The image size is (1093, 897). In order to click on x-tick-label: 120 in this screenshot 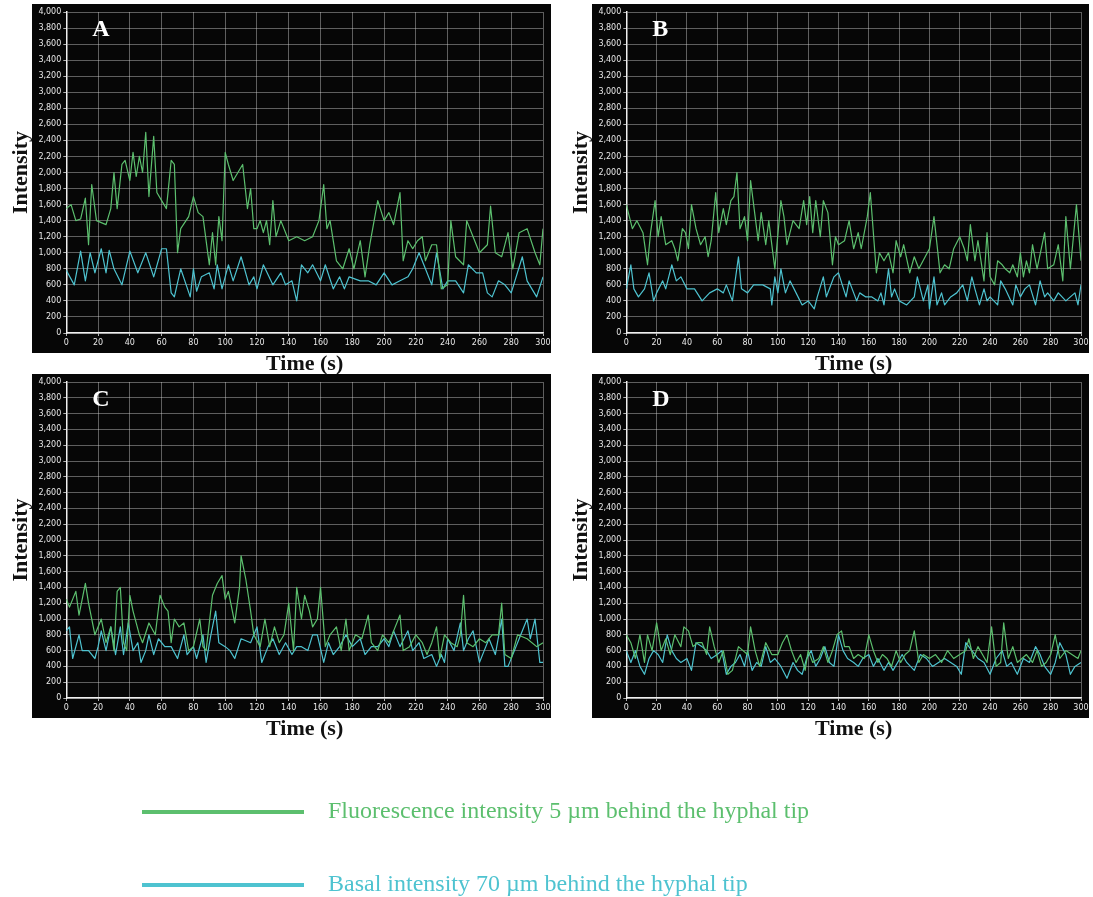, I will do `click(257, 707)`.